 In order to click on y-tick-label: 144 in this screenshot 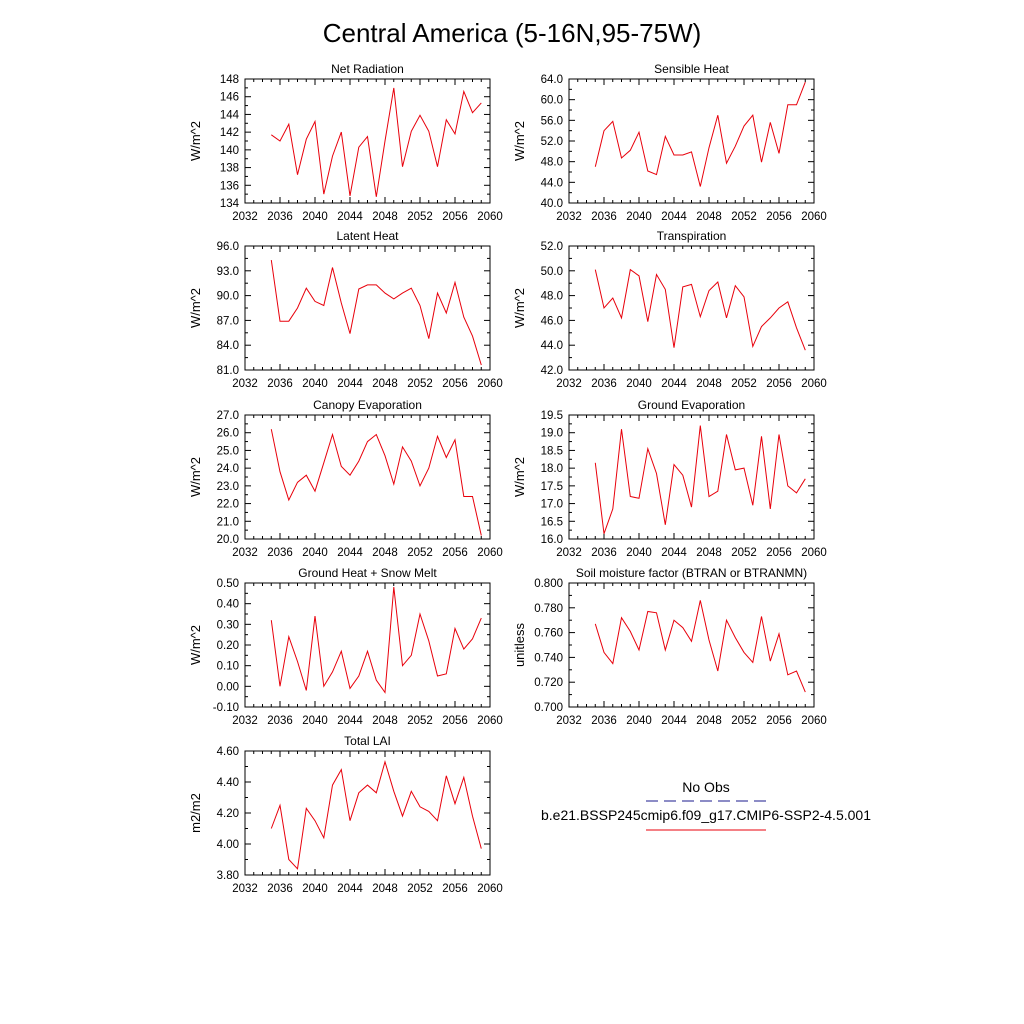, I will do `click(230, 115)`.